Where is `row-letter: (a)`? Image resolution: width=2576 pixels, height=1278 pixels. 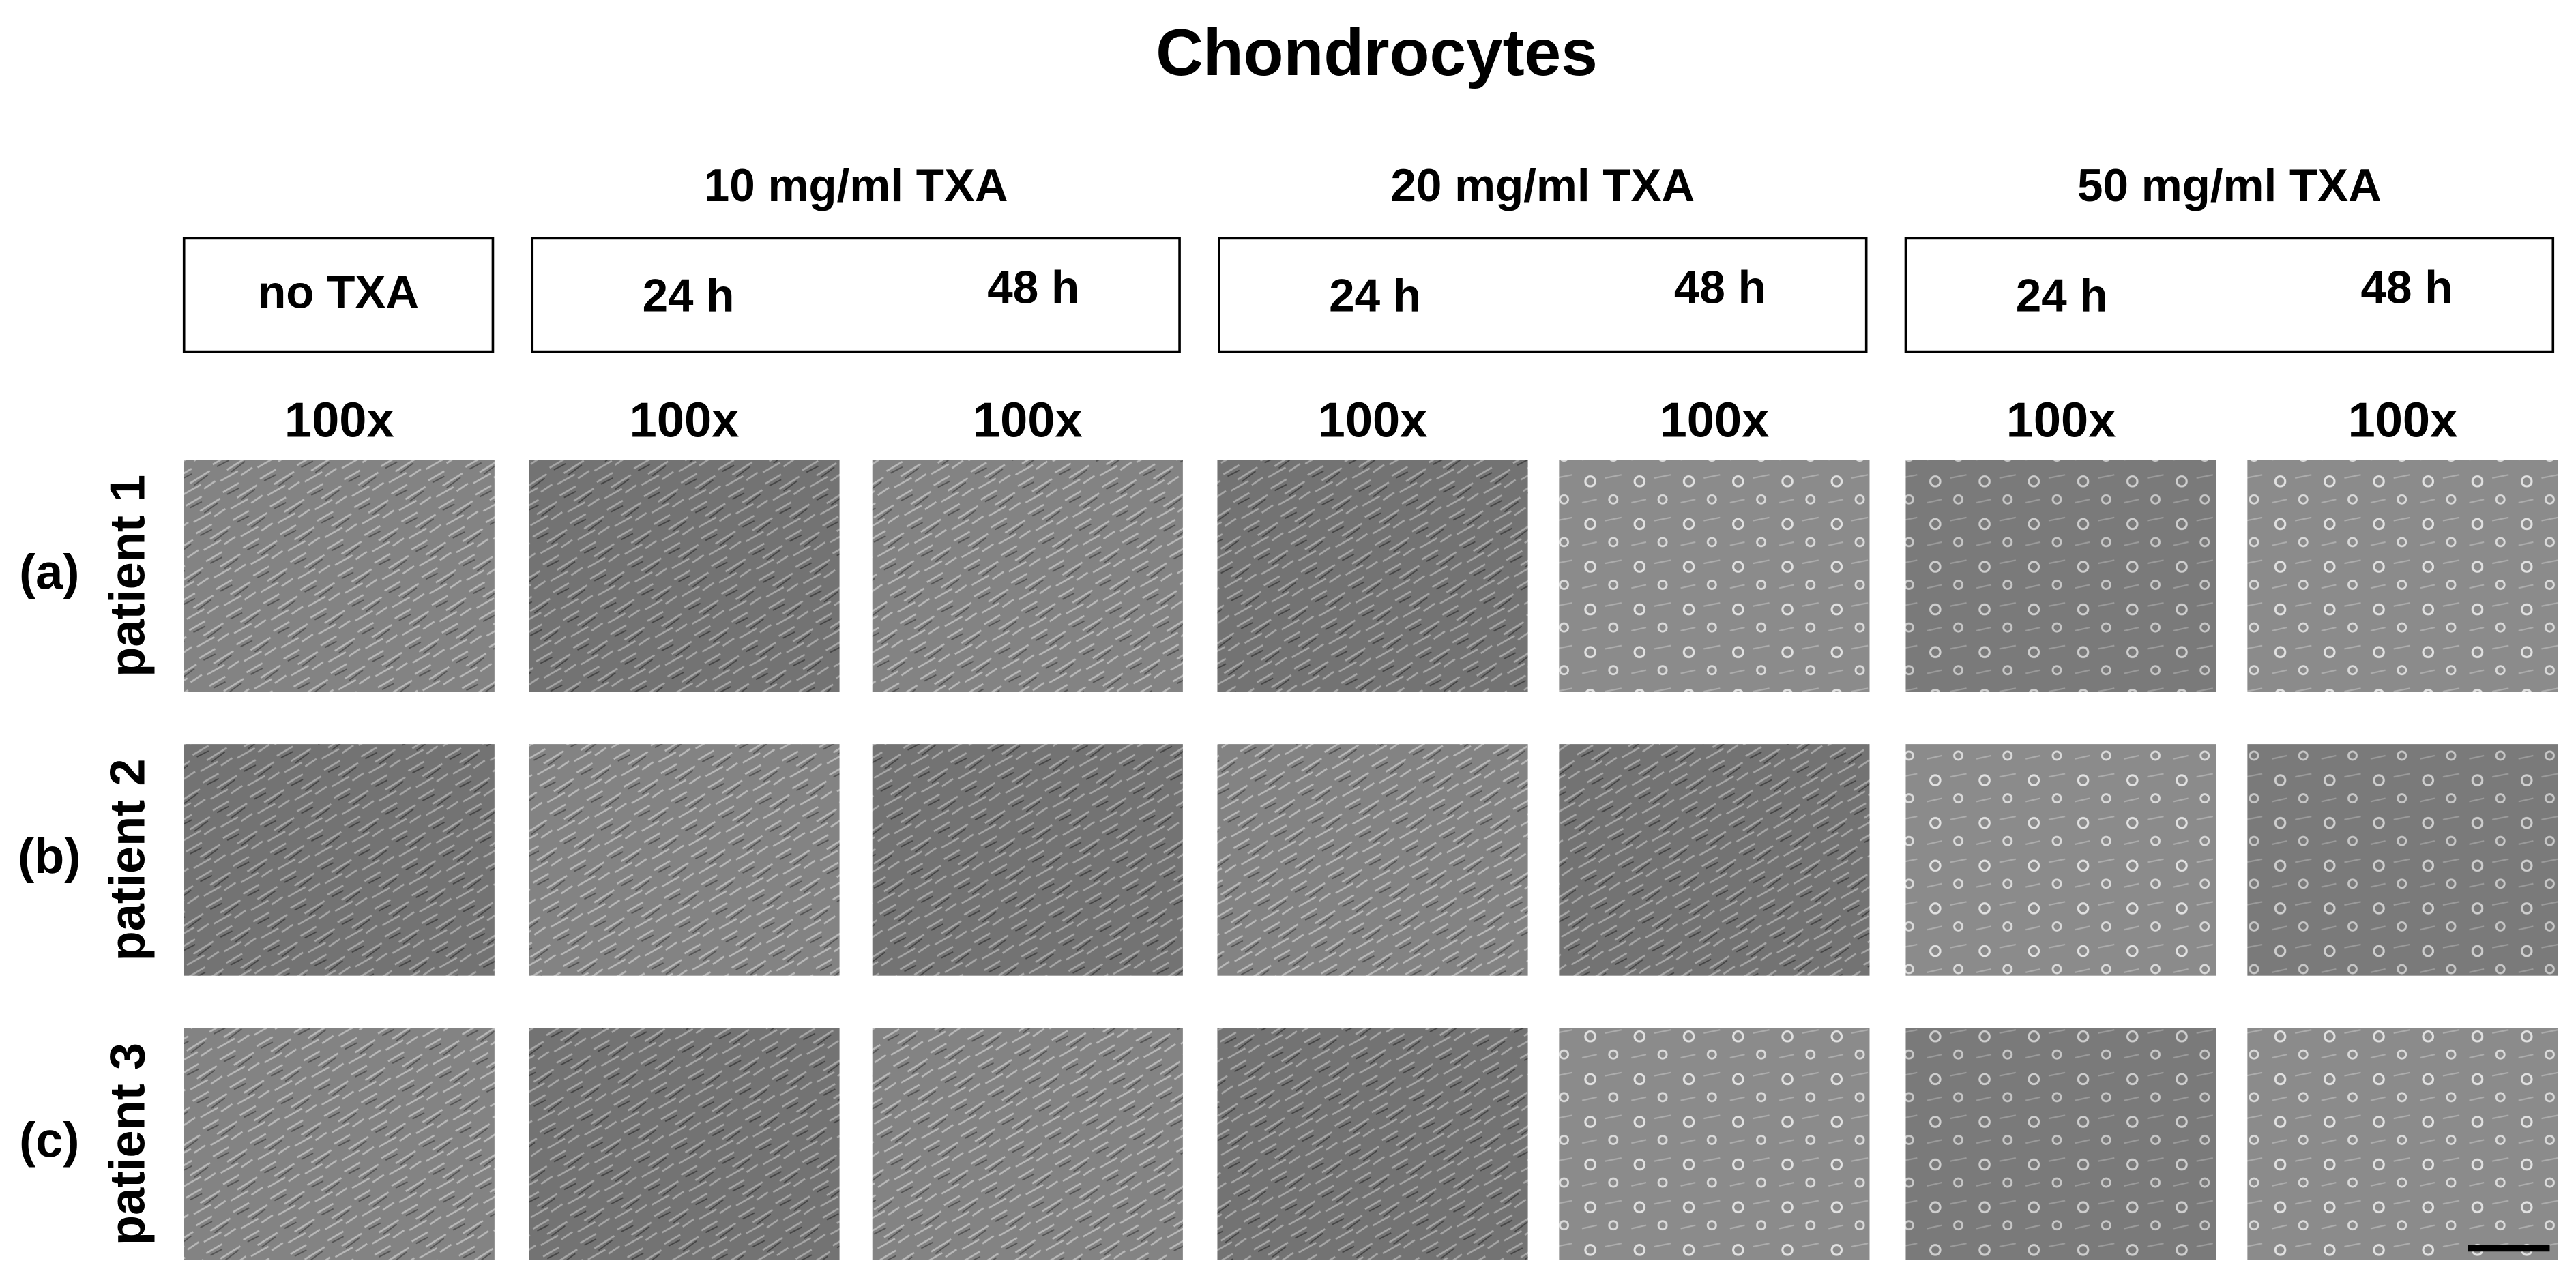
row-letter: (a) is located at coordinates (49, 572).